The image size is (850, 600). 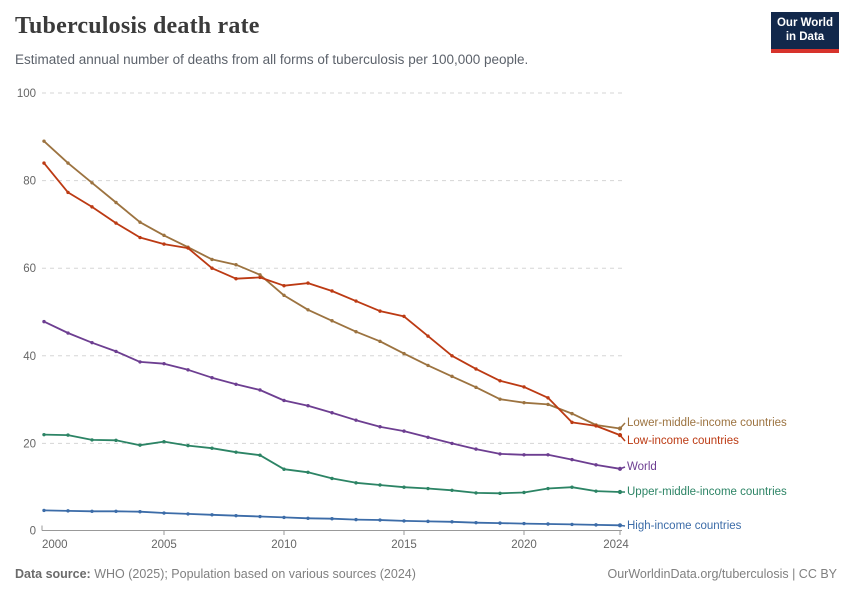 I want to click on series-line-high-income-countries, so click(x=334, y=518).